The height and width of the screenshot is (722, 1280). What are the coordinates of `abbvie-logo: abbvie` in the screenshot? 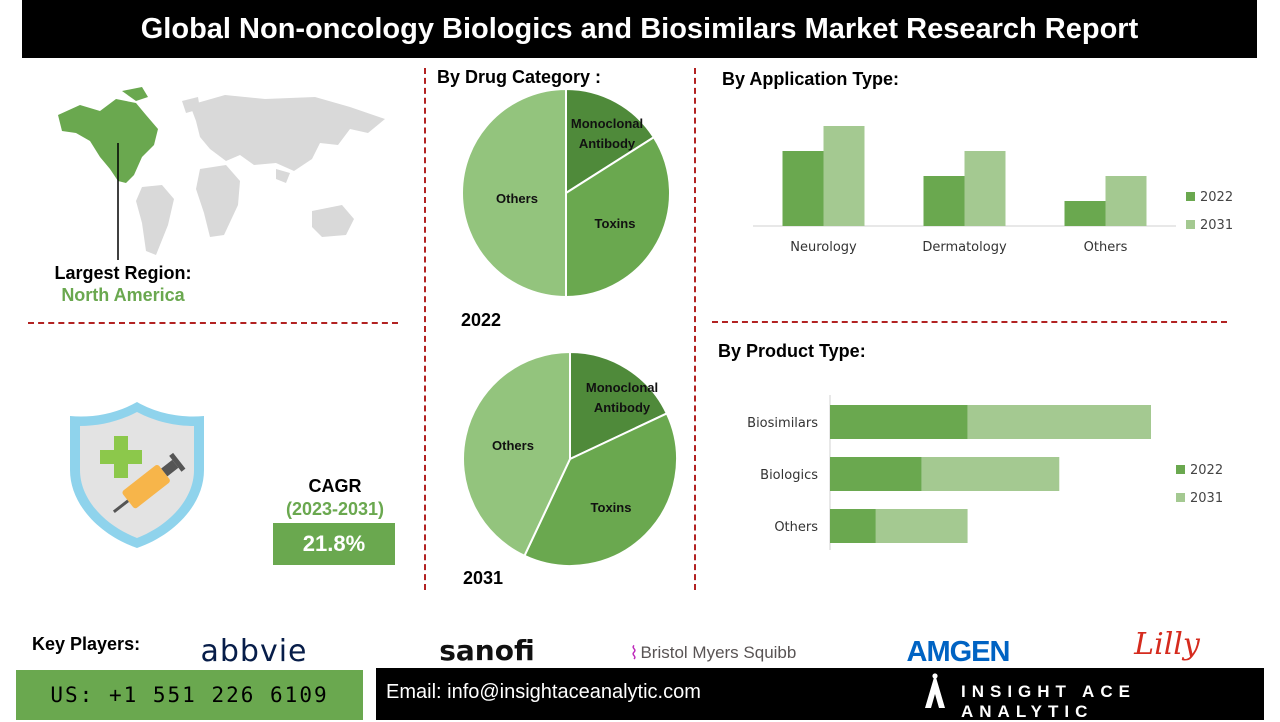 It's located at (254, 651).